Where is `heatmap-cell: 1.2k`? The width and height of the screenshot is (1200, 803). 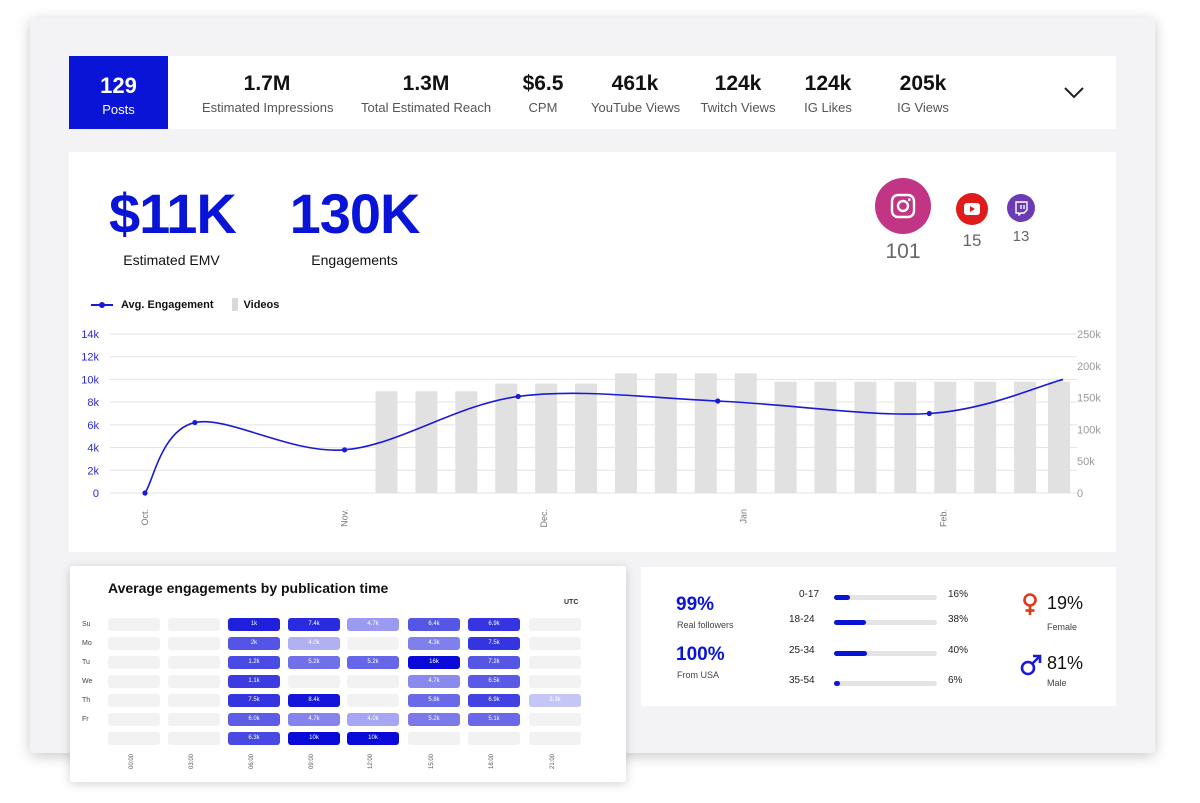
heatmap-cell: 1.2k is located at coordinates (254, 662).